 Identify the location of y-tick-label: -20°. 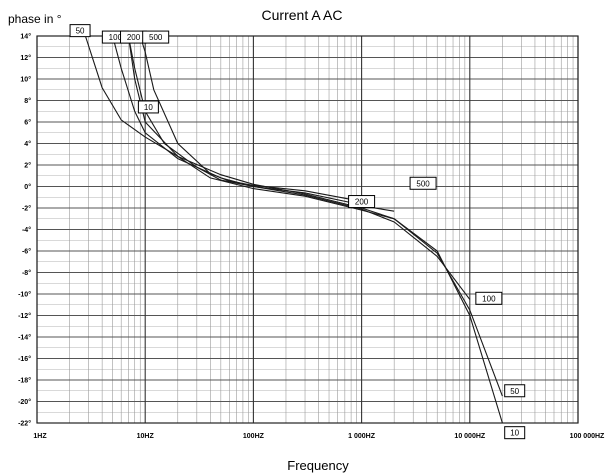
(24, 402).